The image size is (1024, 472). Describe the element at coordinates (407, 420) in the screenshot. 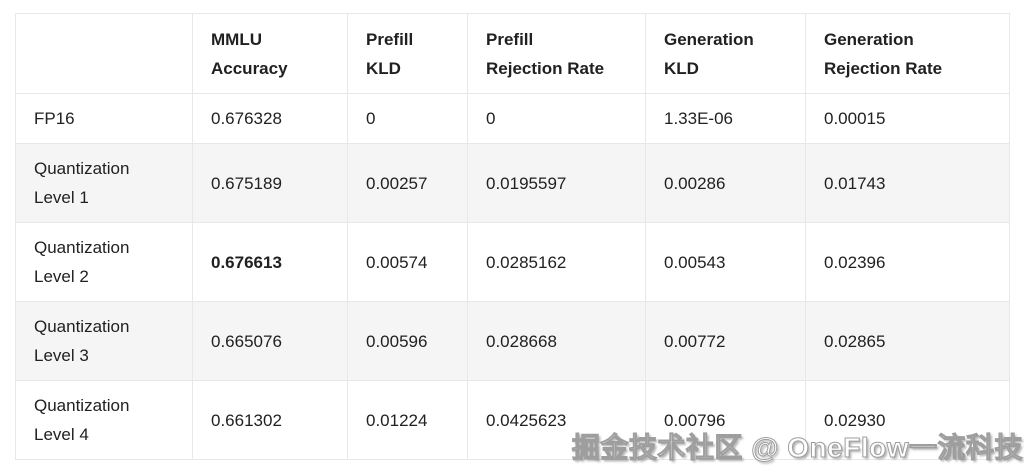

I see `cell-prefill-kld: 0.01224` at that location.